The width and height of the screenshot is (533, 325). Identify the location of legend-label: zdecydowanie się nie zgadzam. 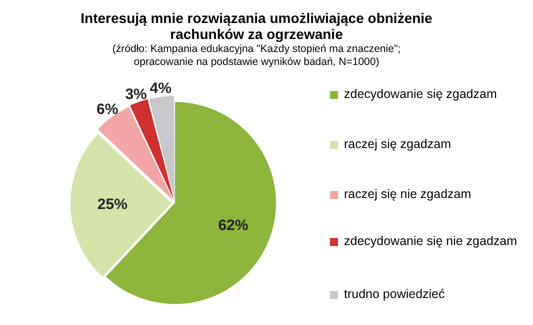
(431, 241).